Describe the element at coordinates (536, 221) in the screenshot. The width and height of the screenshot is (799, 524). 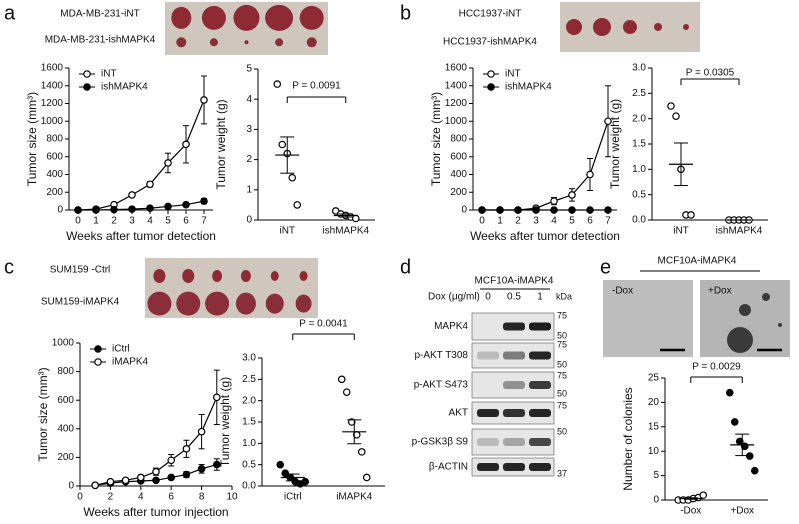
I see `x-tick-label: 3` at that location.